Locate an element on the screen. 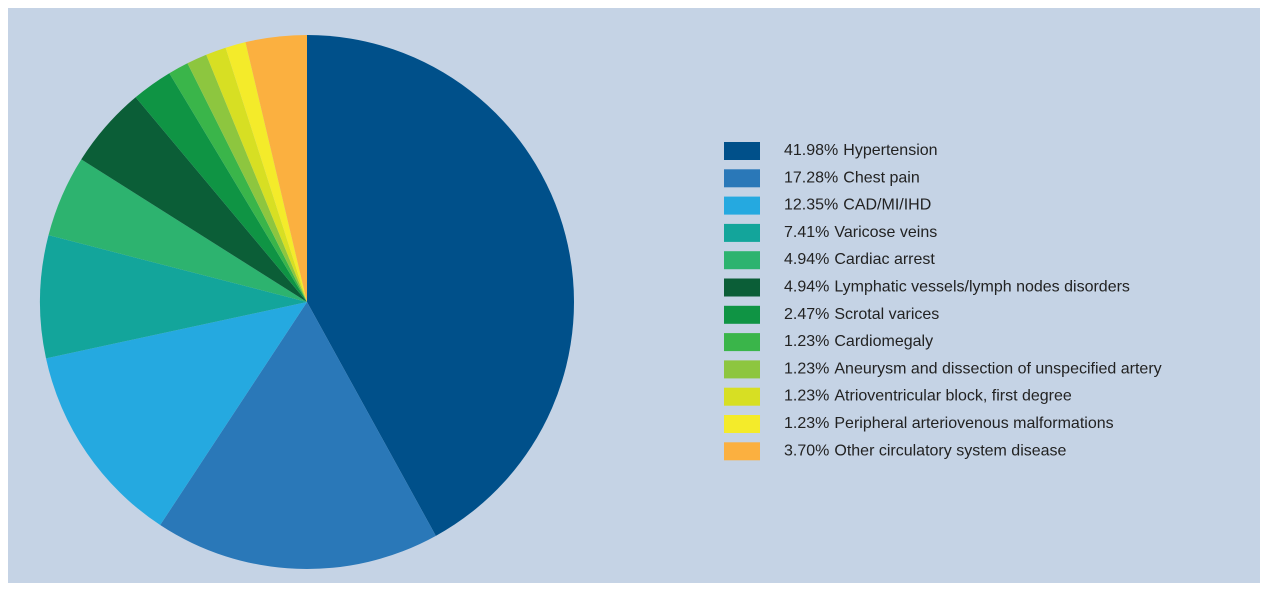  legend-value: 41.98% is located at coordinates (811, 150).